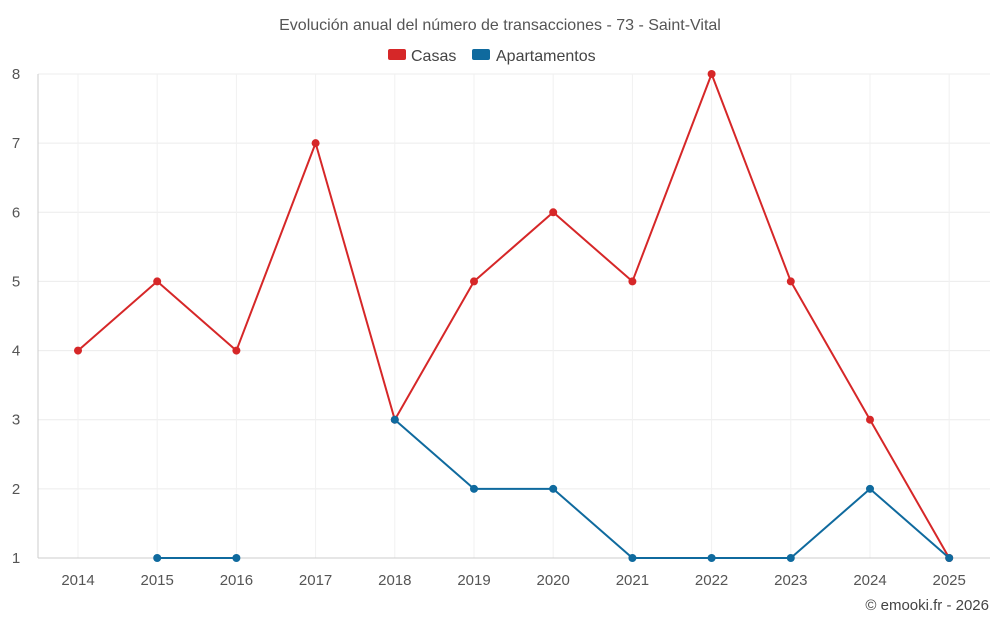 The height and width of the screenshot is (625, 1000). What do you see at coordinates (949, 580) in the screenshot?
I see `x-tick-label-2025: 2025` at bounding box center [949, 580].